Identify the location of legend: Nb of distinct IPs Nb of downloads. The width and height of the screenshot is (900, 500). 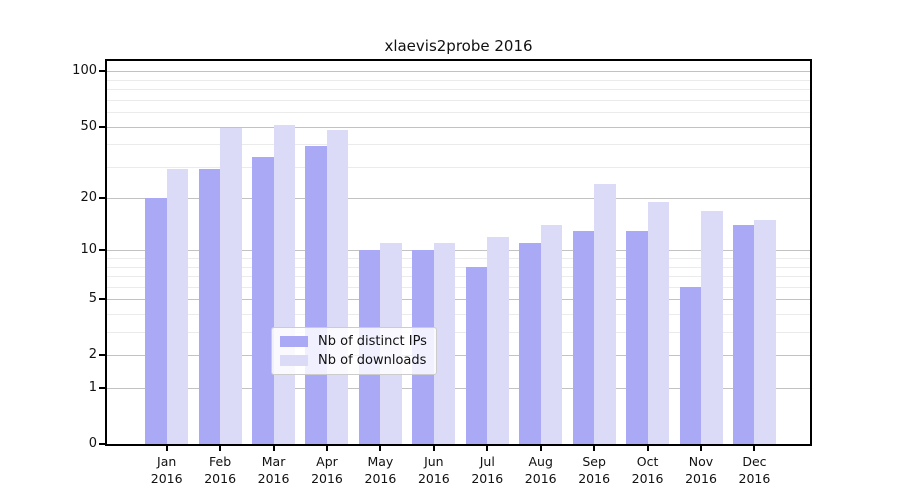
(354, 351).